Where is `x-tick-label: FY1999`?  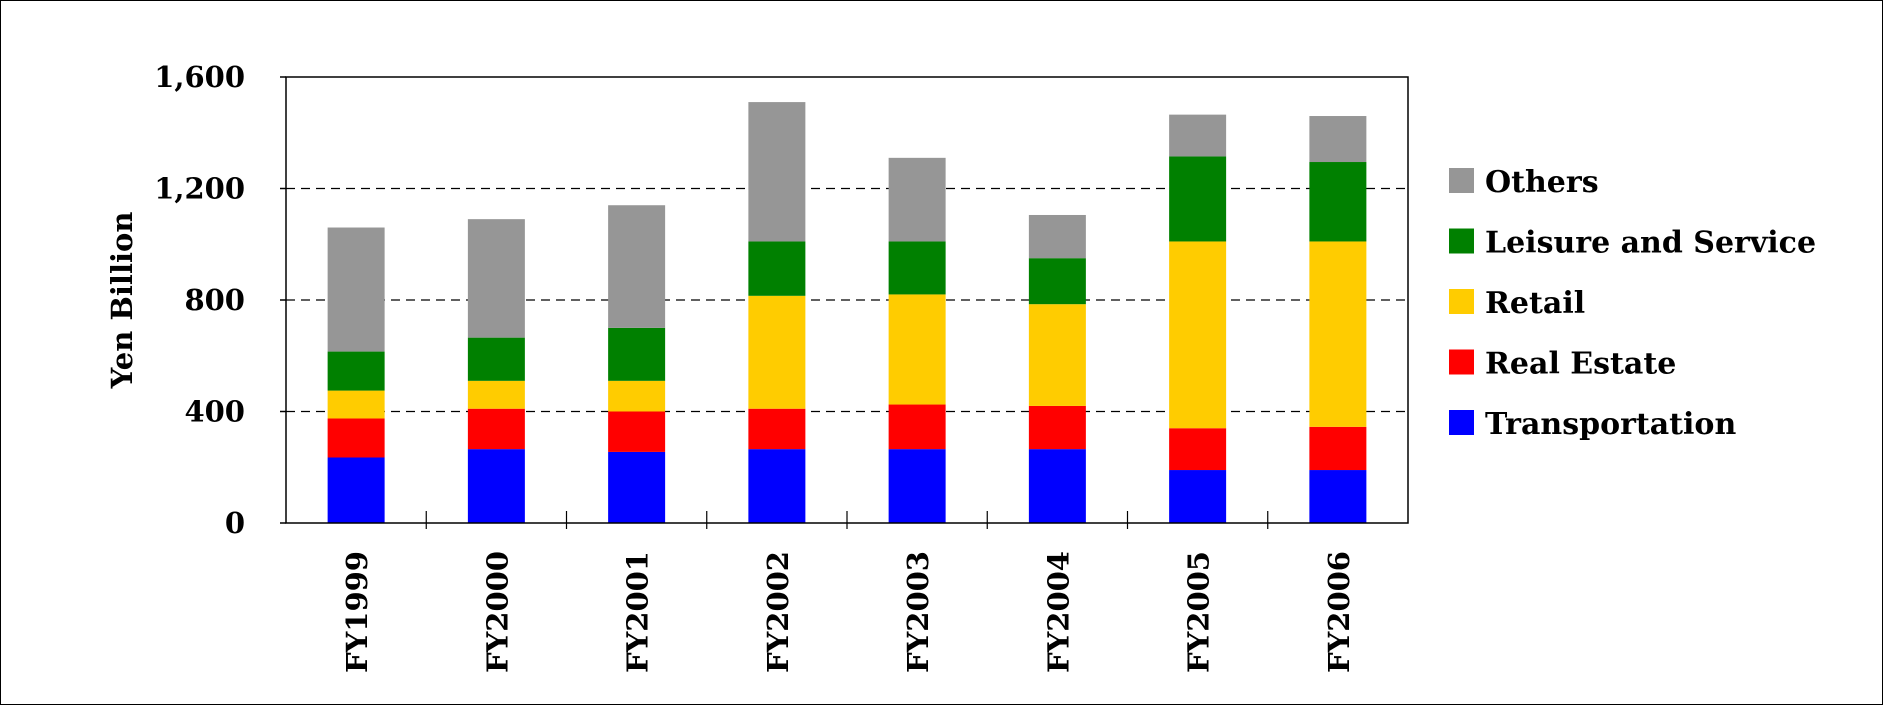 x-tick-label: FY1999 is located at coordinates (357, 612).